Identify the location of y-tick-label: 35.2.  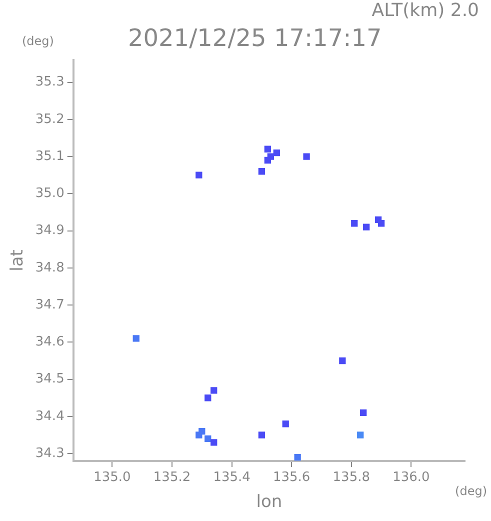
(49, 119).